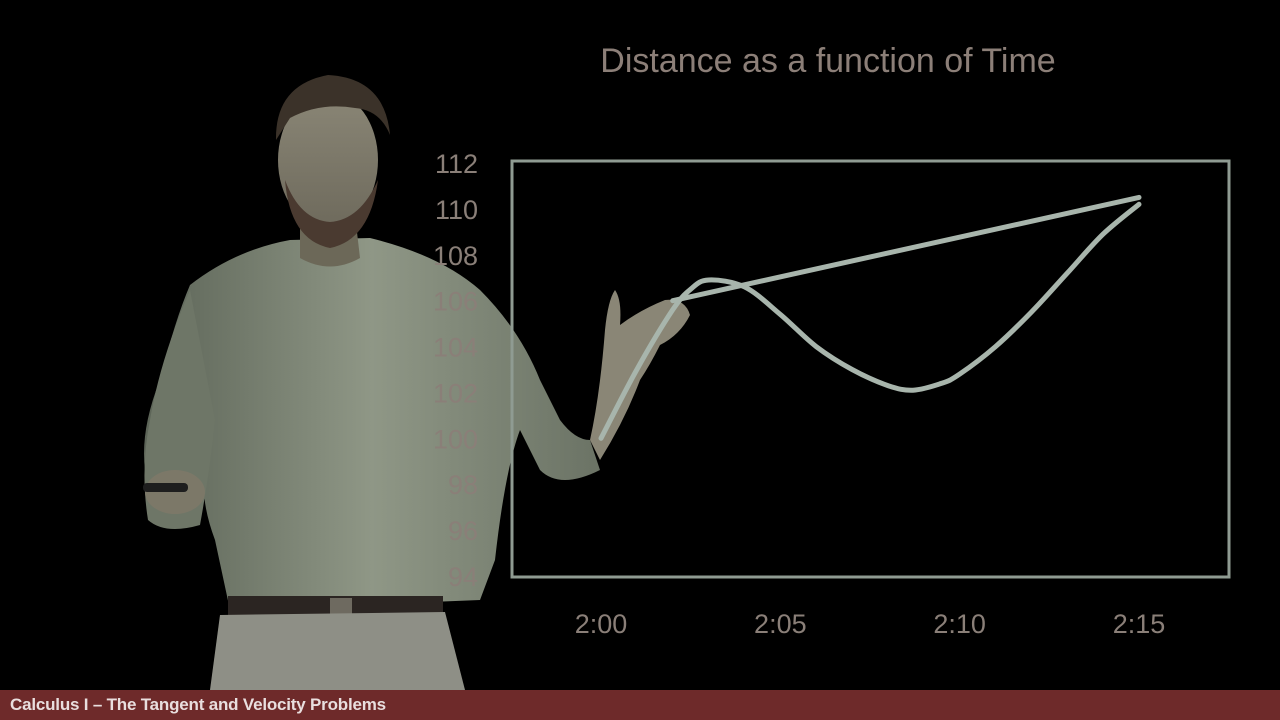  Describe the element at coordinates (455, 348) in the screenshot. I see `y-tick-label: 104` at that location.